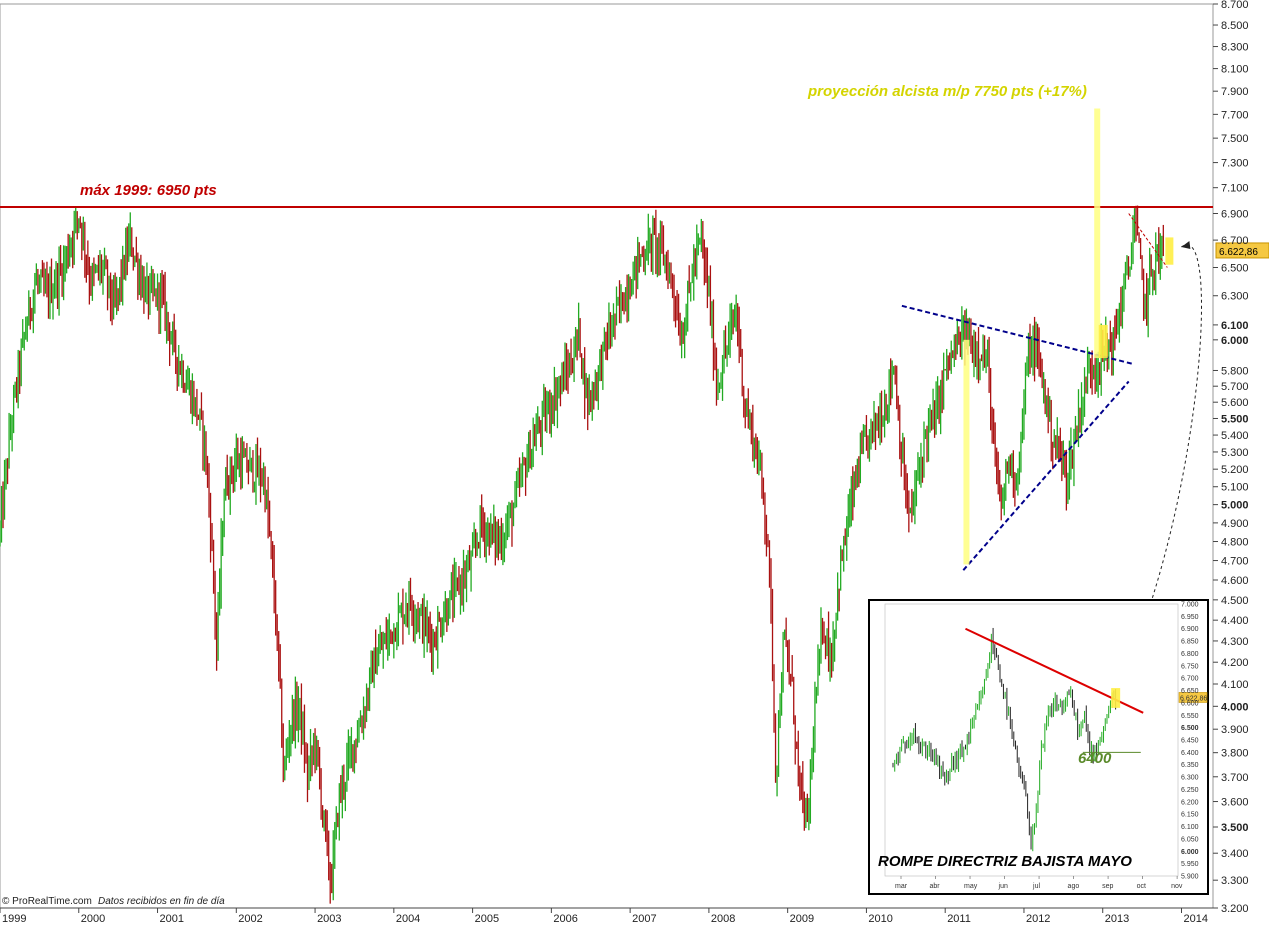 The height and width of the screenshot is (930, 1269). Describe the element at coordinates (1235, 685) in the screenshot. I see `y-tick-label: 4.100` at that location.